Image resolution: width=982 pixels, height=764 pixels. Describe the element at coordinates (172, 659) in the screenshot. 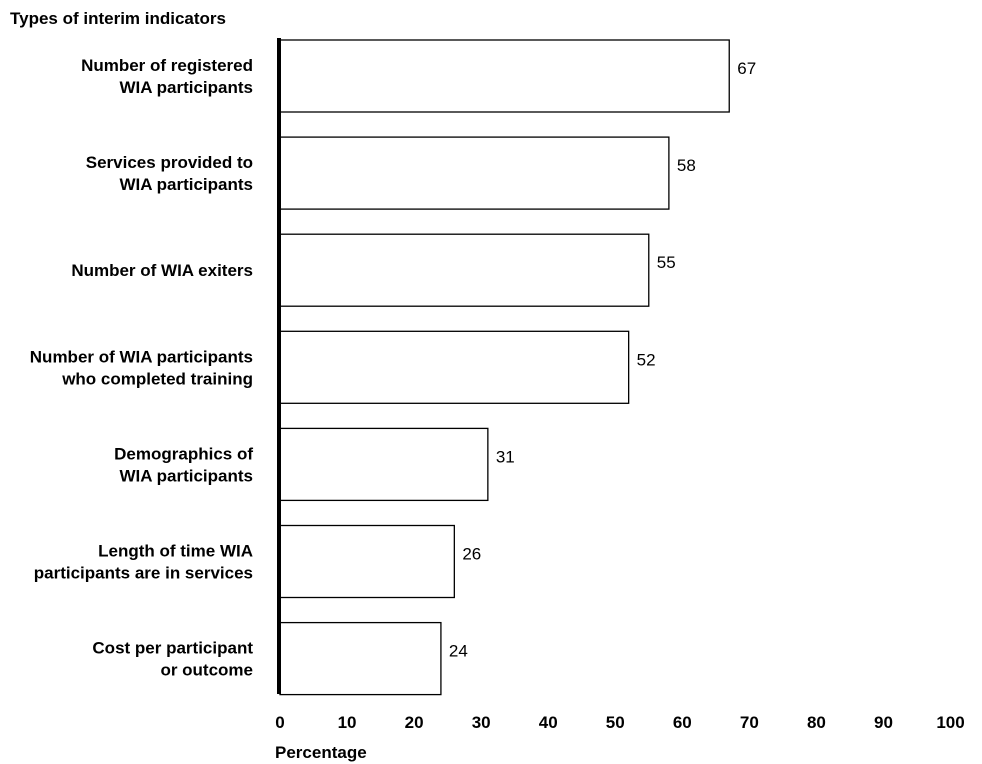

I see `category-label: Cost per participant or outcome` at that location.